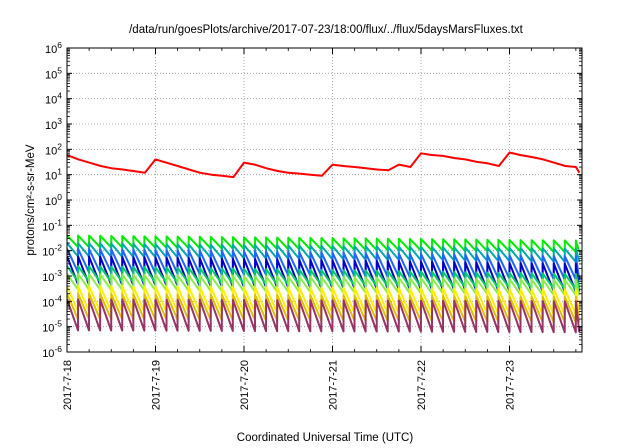 This screenshot has height=448, width=640. I want to click on x-tick-label: 2017-7-19, so click(157, 385).